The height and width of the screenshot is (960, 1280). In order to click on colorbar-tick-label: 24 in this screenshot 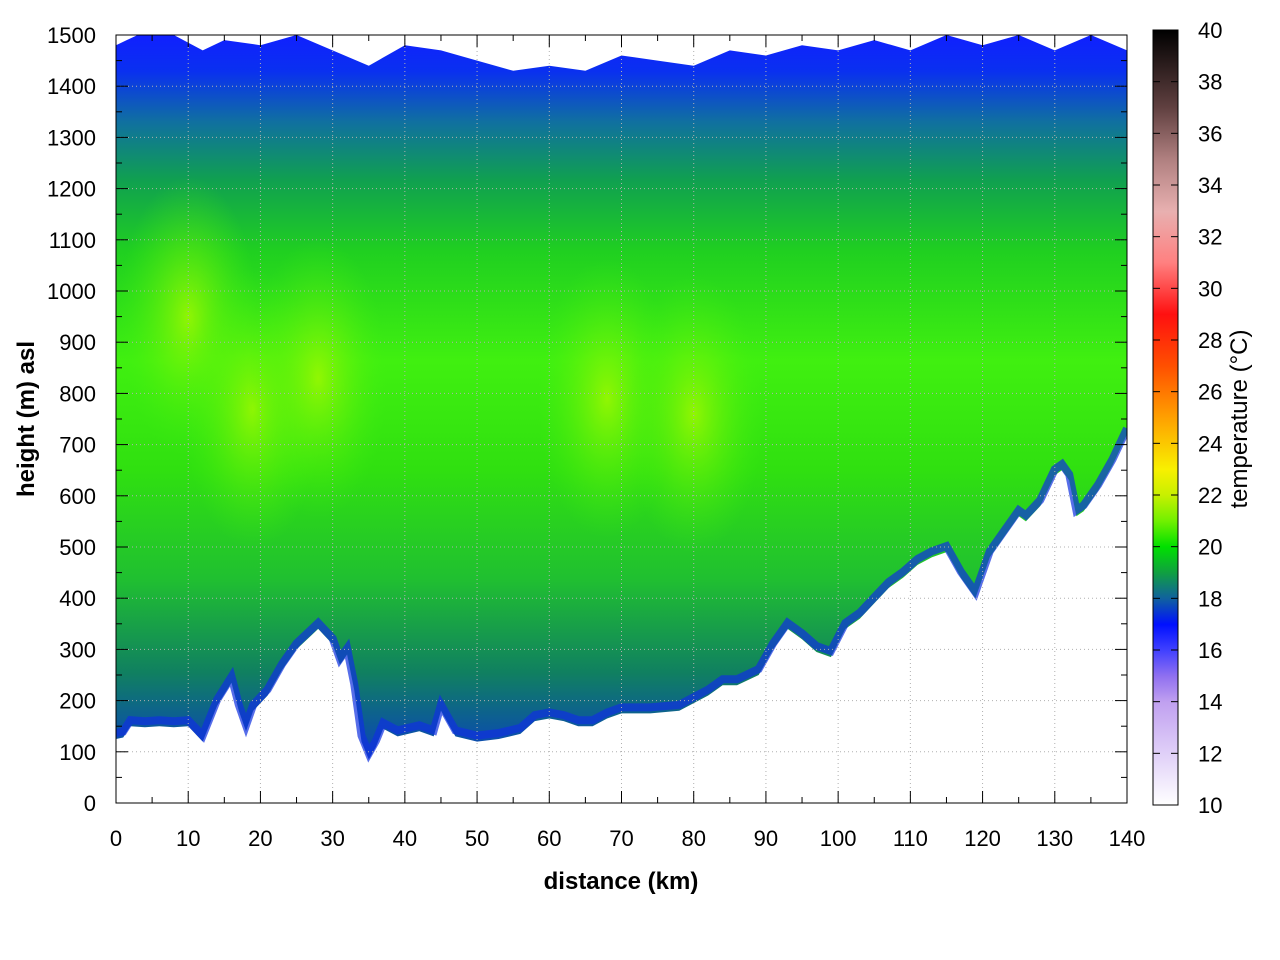, I will do `click(1210, 443)`.